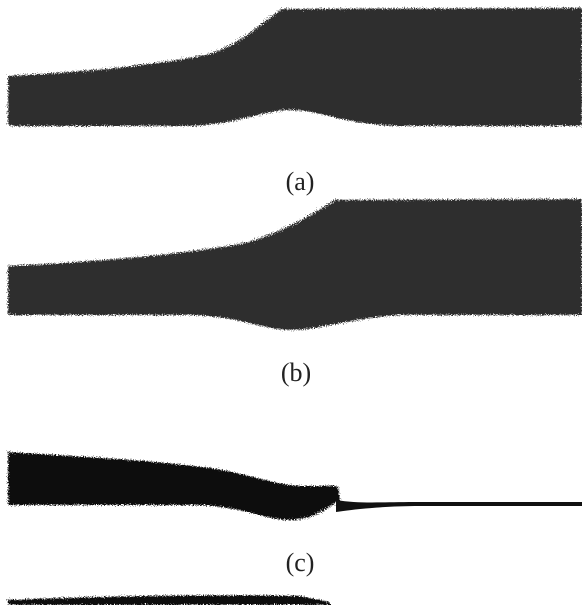 This screenshot has width=582, height=605. What do you see at coordinates (300, 181) in the screenshot?
I see `panel-label: (a)` at bounding box center [300, 181].